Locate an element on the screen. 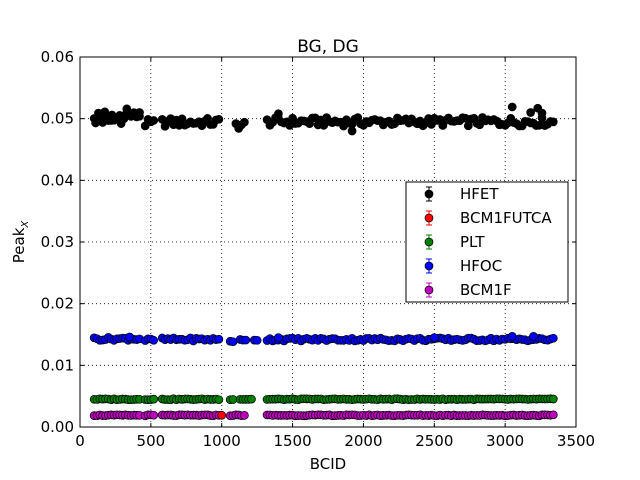 The width and height of the screenshot is (640, 480). legend-label: HFOC is located at coordinates (481, 266).